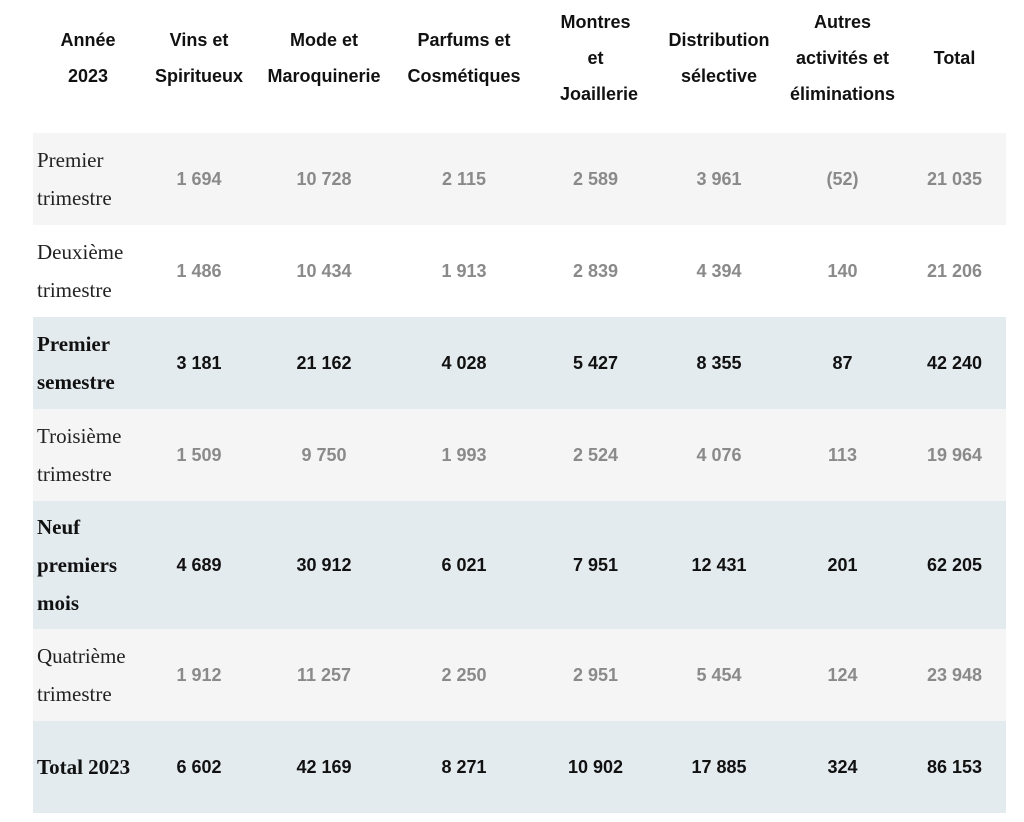 The height and width of the screenshot is (822, 1024). I want to click on cell-value: 2 524, so click(595, 454).